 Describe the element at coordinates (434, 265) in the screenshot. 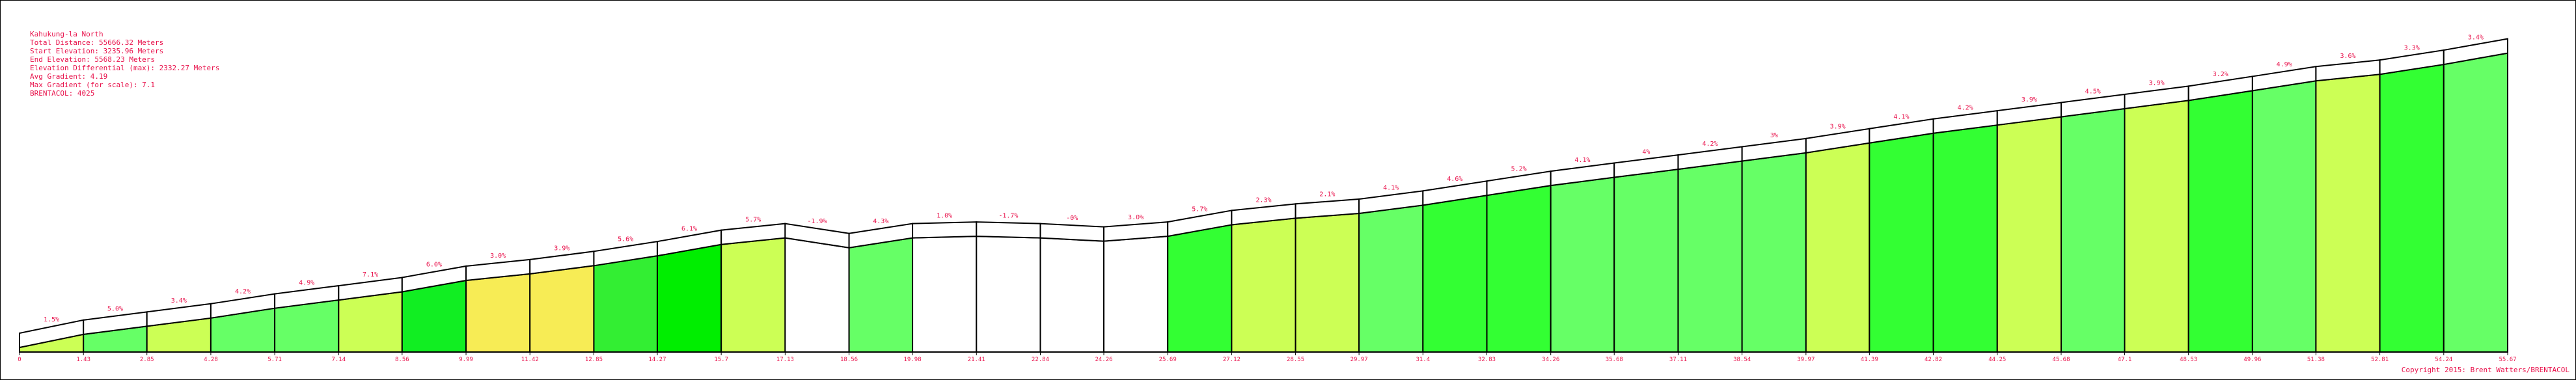

I see `gradient-label: 6.0%` at that location.